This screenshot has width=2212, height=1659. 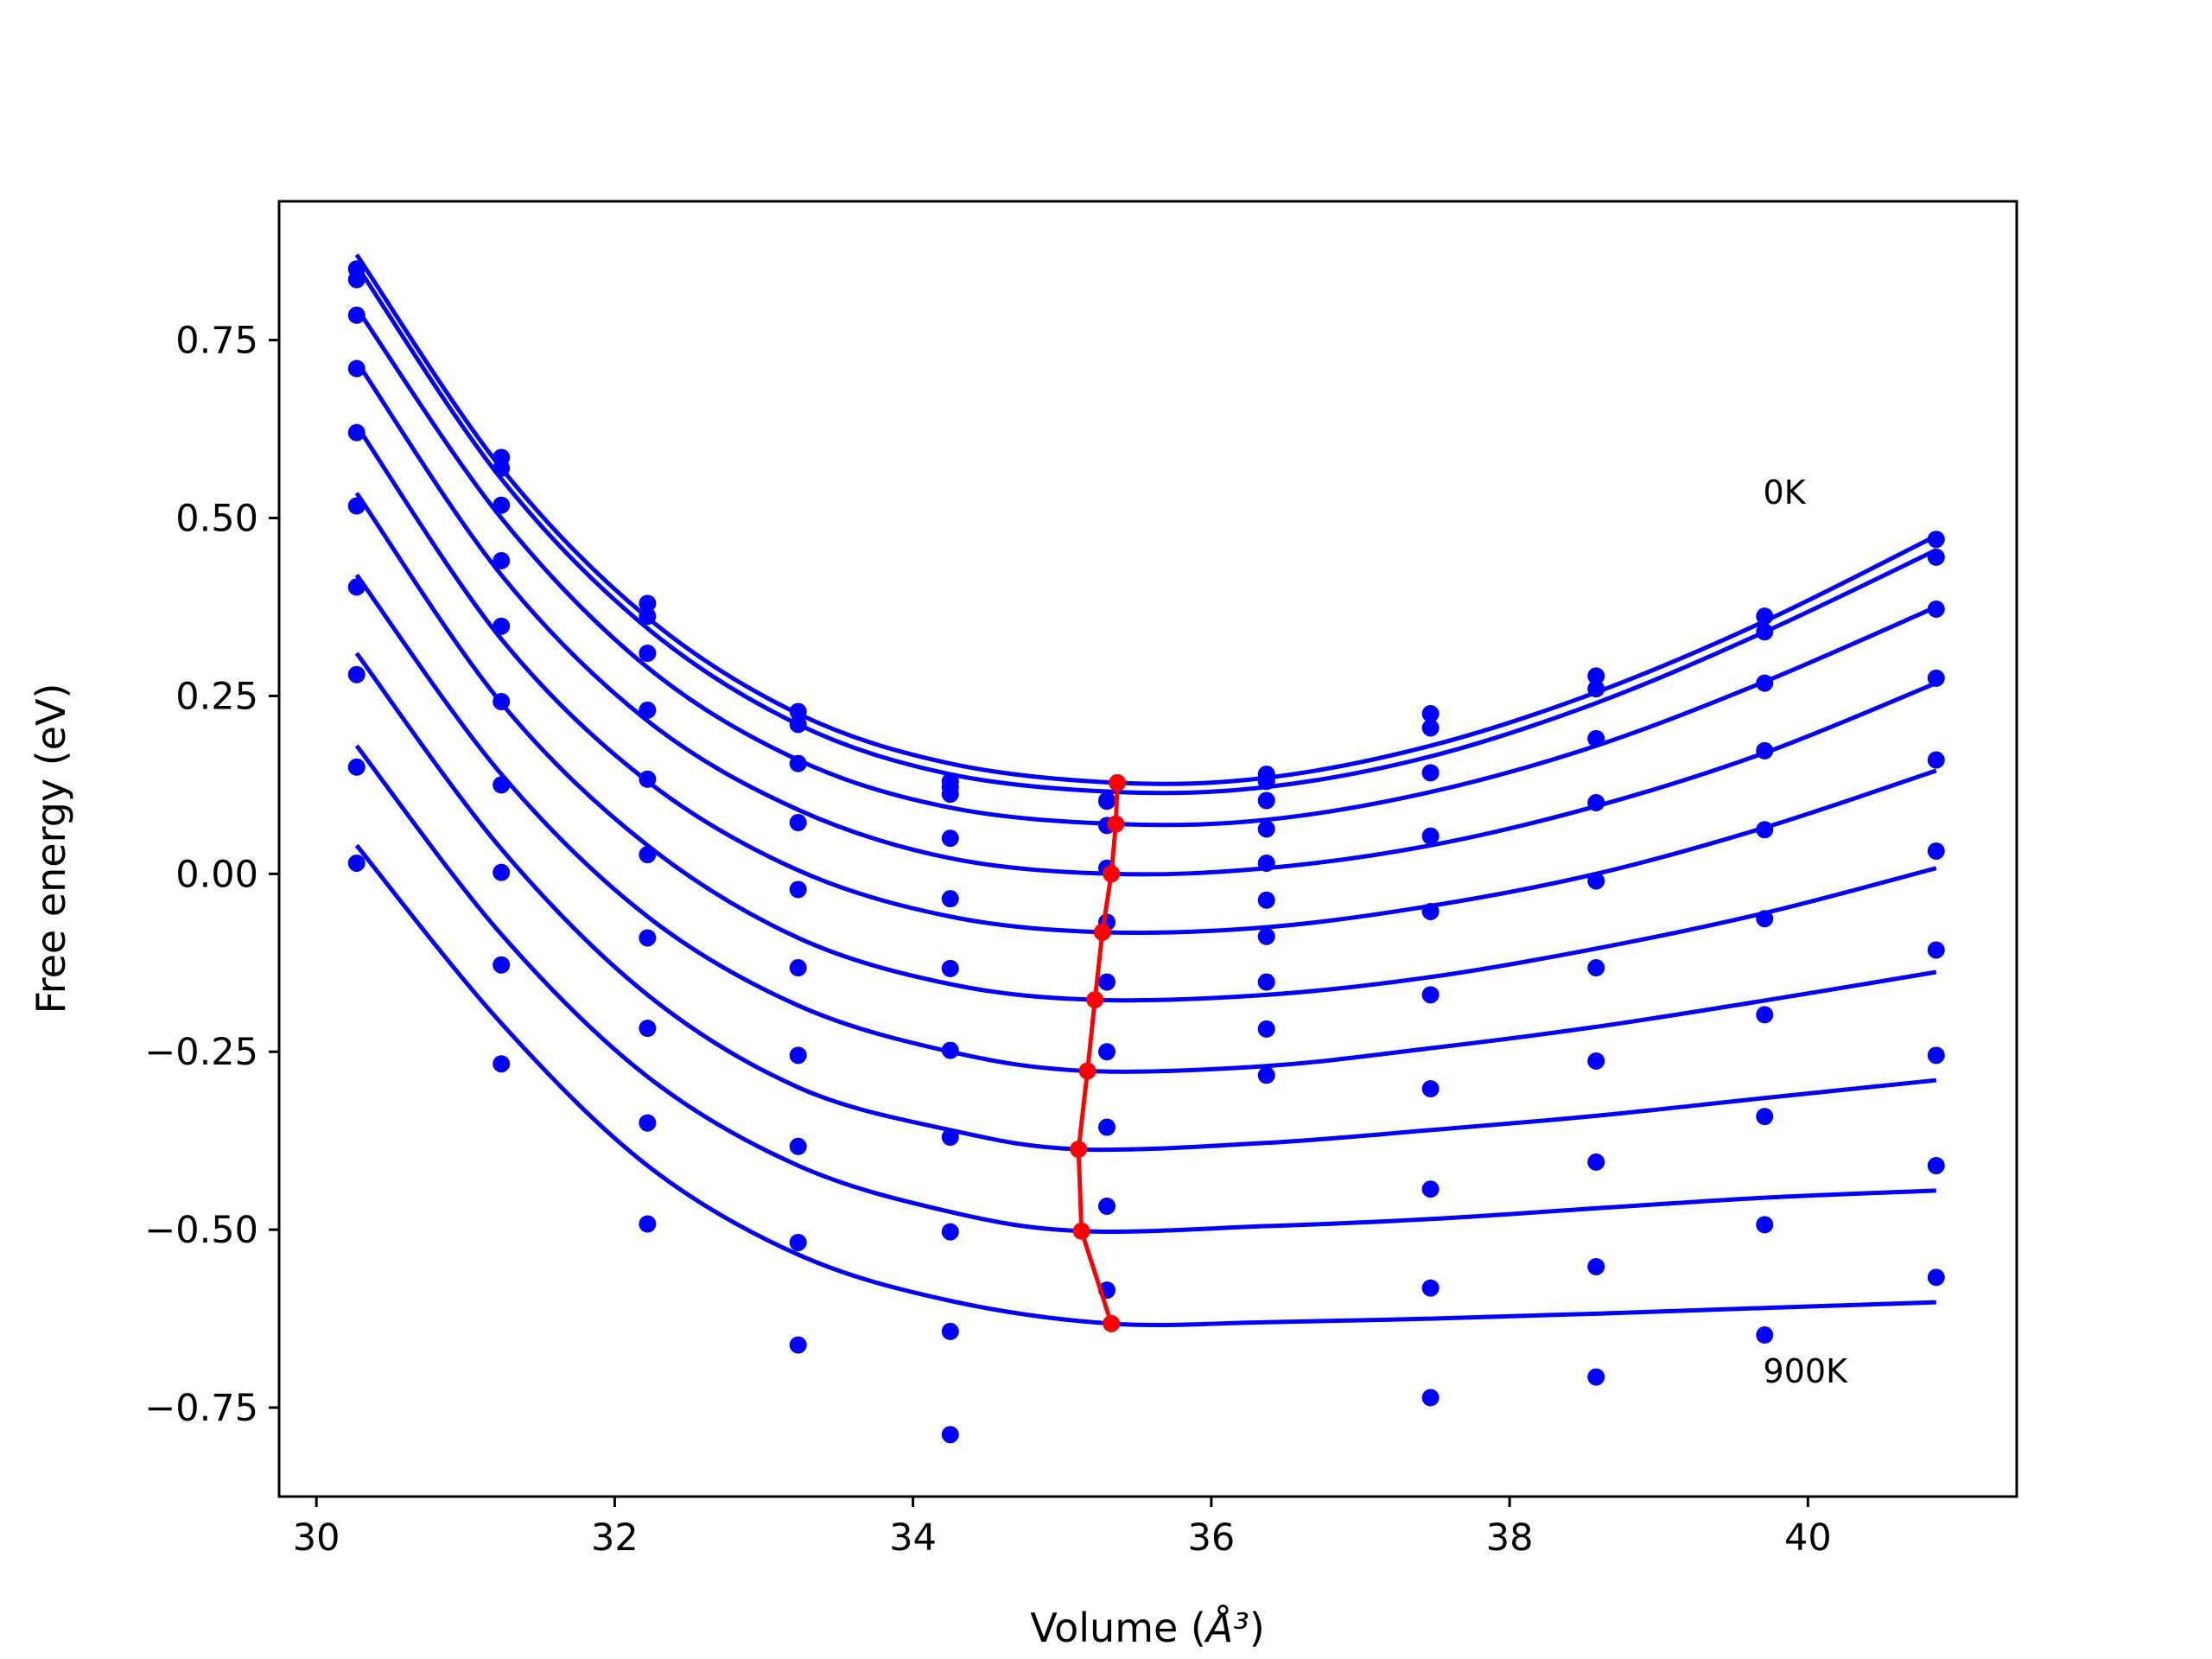 What do you see at coordinates (1806, 932) in the screenshot?
I see `annotations: 0K 900K` at bounding box center [1806, 932].